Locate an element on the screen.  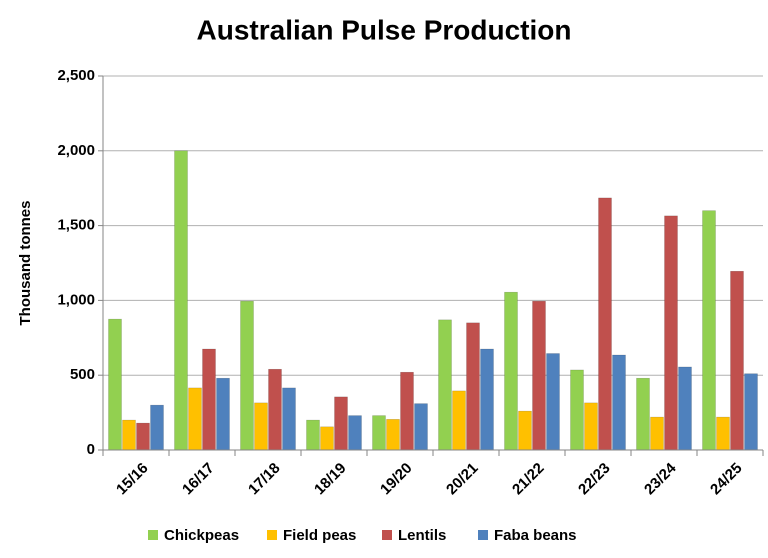
legend-label: Chickpeas is located at coordinates (201, 535).